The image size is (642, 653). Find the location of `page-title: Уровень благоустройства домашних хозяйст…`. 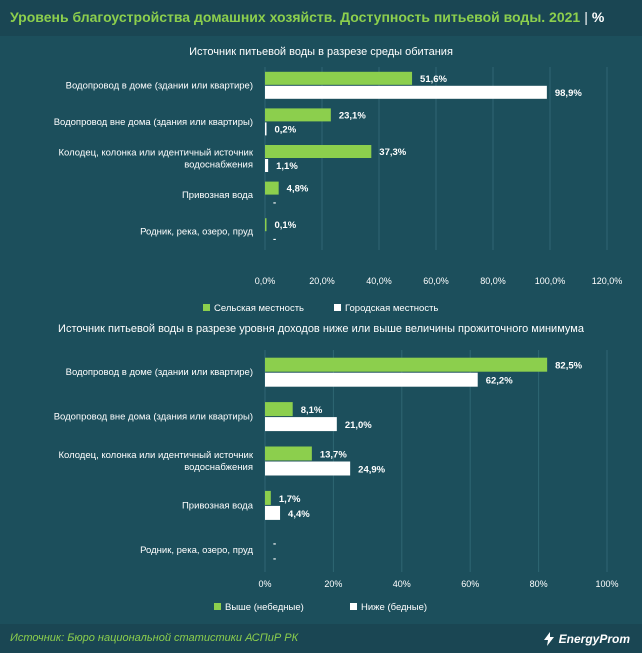

page-title: Уровень благоустройства домашних хозяйст… is located at coordinates (307, 17).